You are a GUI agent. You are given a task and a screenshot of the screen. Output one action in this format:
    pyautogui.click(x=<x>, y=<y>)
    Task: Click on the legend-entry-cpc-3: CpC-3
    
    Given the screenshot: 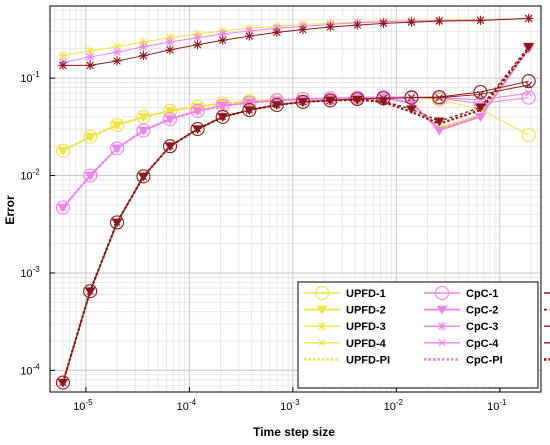 What is the action you would take?
    pyautogui.click(x=461, y=327)
    